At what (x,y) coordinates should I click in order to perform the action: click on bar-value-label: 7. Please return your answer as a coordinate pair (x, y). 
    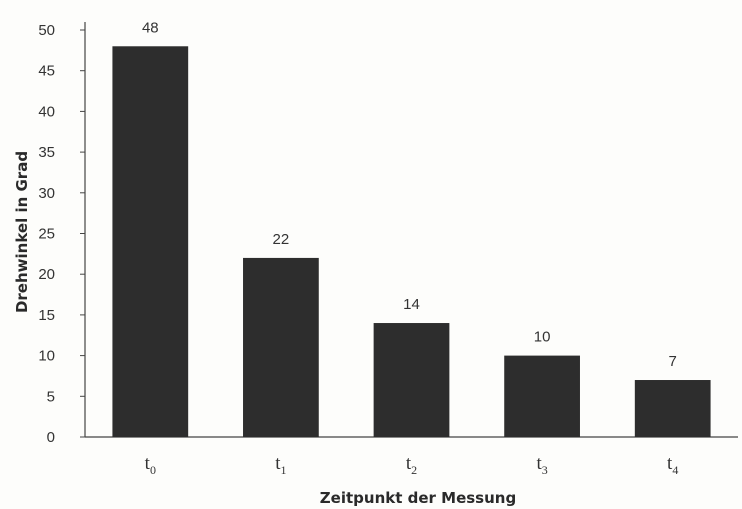
    Looking at the image, I should click on (673, 361).